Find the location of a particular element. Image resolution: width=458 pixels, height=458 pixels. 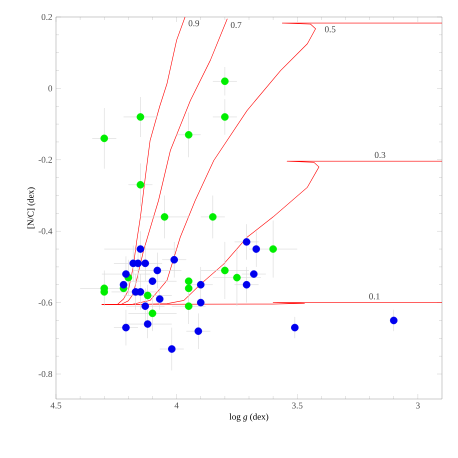

y-axis-title: [N/C] (dex) is located at coordinates (31, 207).